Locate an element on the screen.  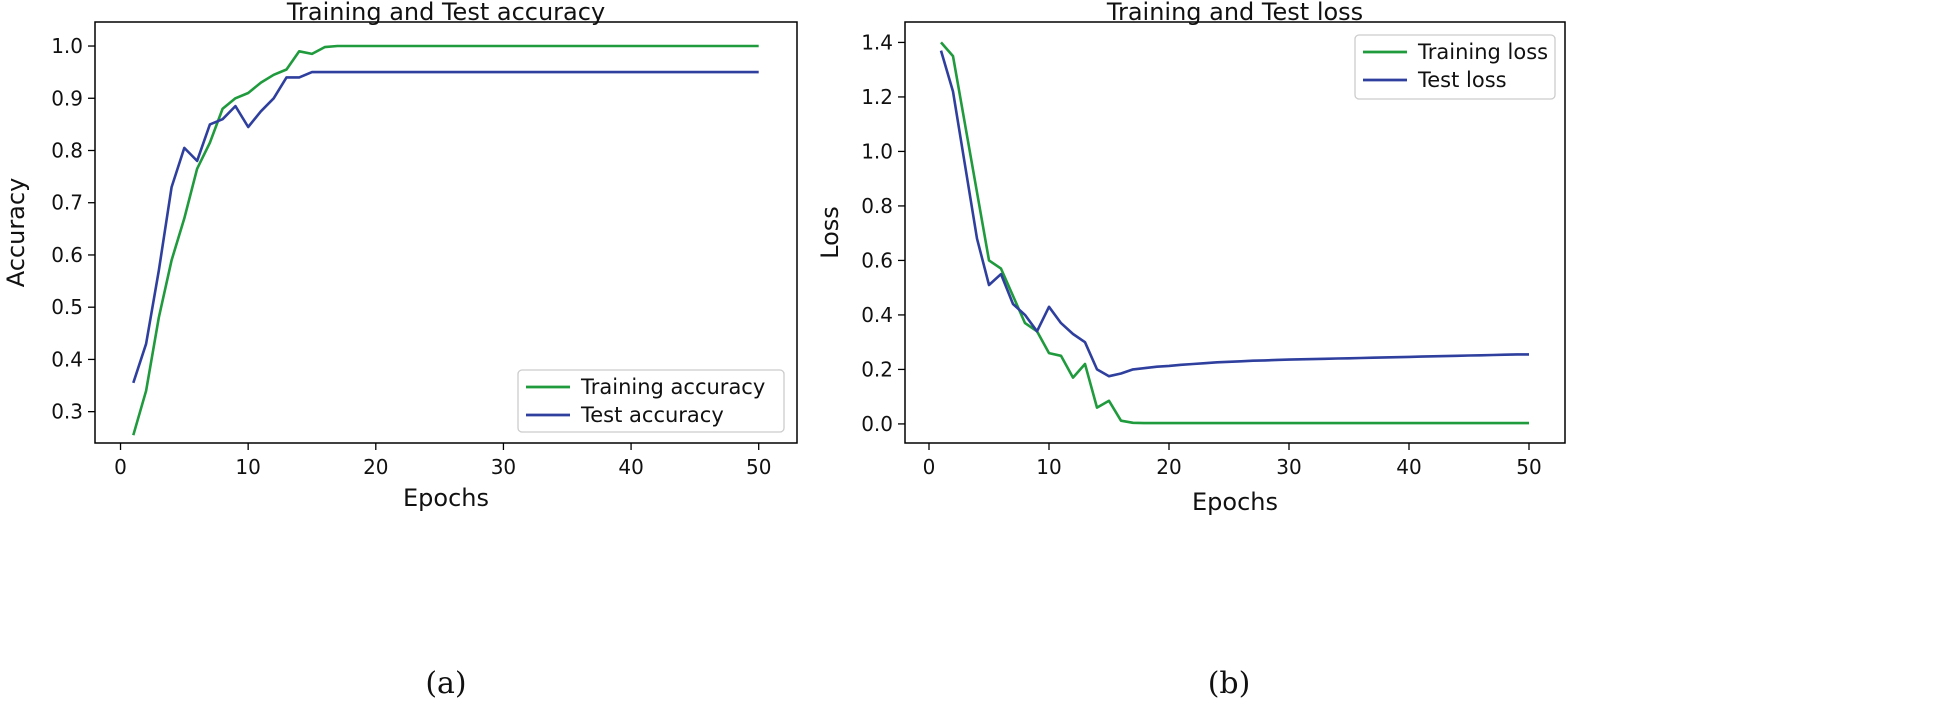
y-tick-label: 0.7 is located at coordinates (67, 203).